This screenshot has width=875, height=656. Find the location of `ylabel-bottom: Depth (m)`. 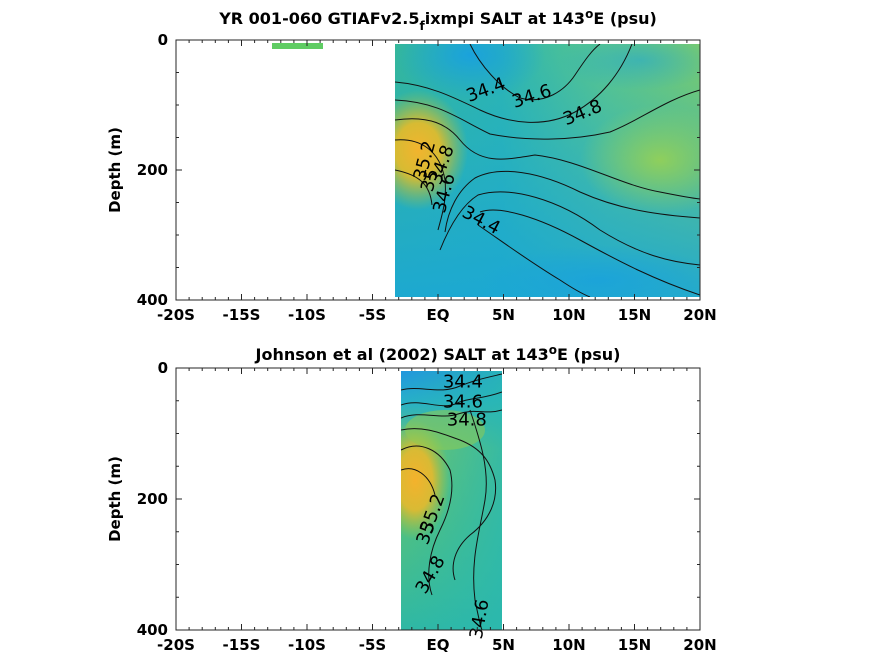

ylabel-bottom: Depth (m) is located at coordinates (115, 499).